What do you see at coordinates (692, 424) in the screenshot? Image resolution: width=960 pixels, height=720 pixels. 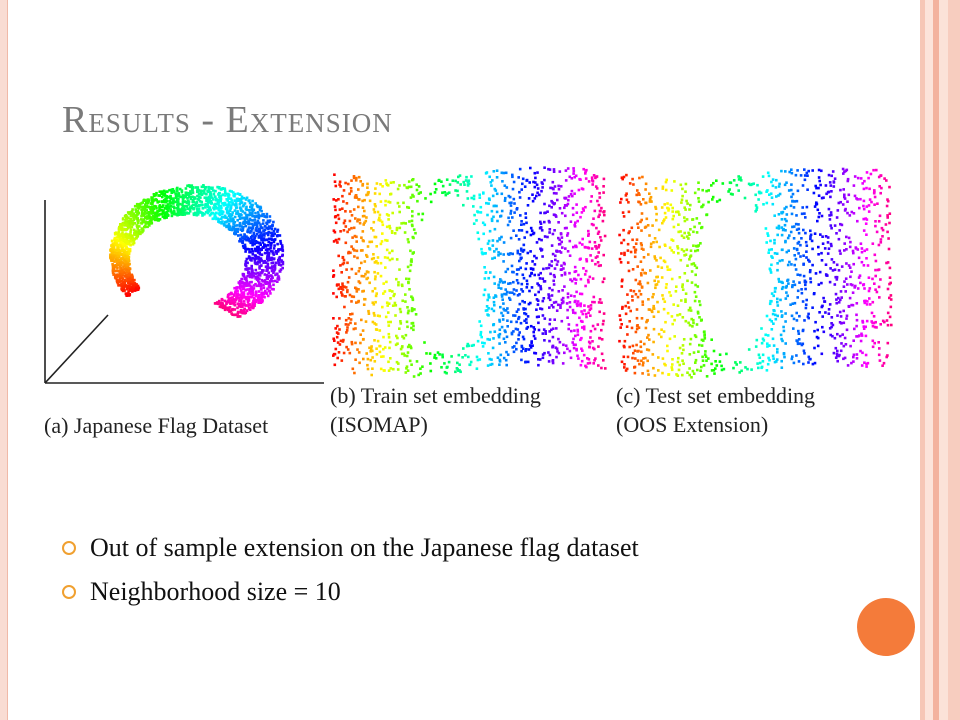 I see `caption-c-line2: (OOS Extension)` at bounding box center [692, 424].